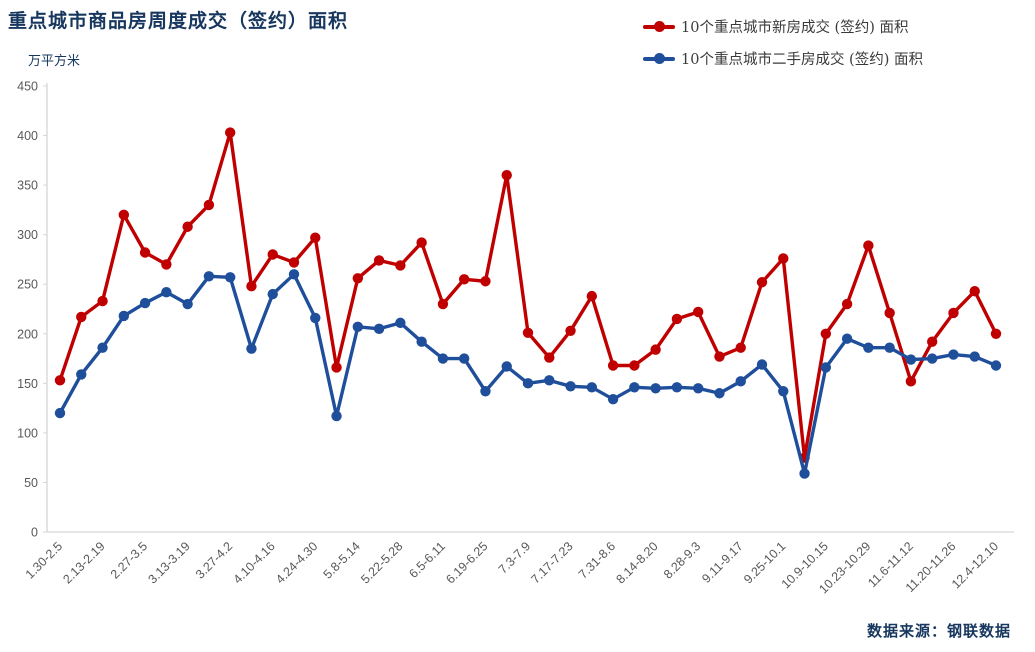 The height and width of the screenshot is (652, 1035). Describe the element at coordinates (169, 562) in the screenshot. I see `x-axis-tick-label: 3.13-3.19` at that location.